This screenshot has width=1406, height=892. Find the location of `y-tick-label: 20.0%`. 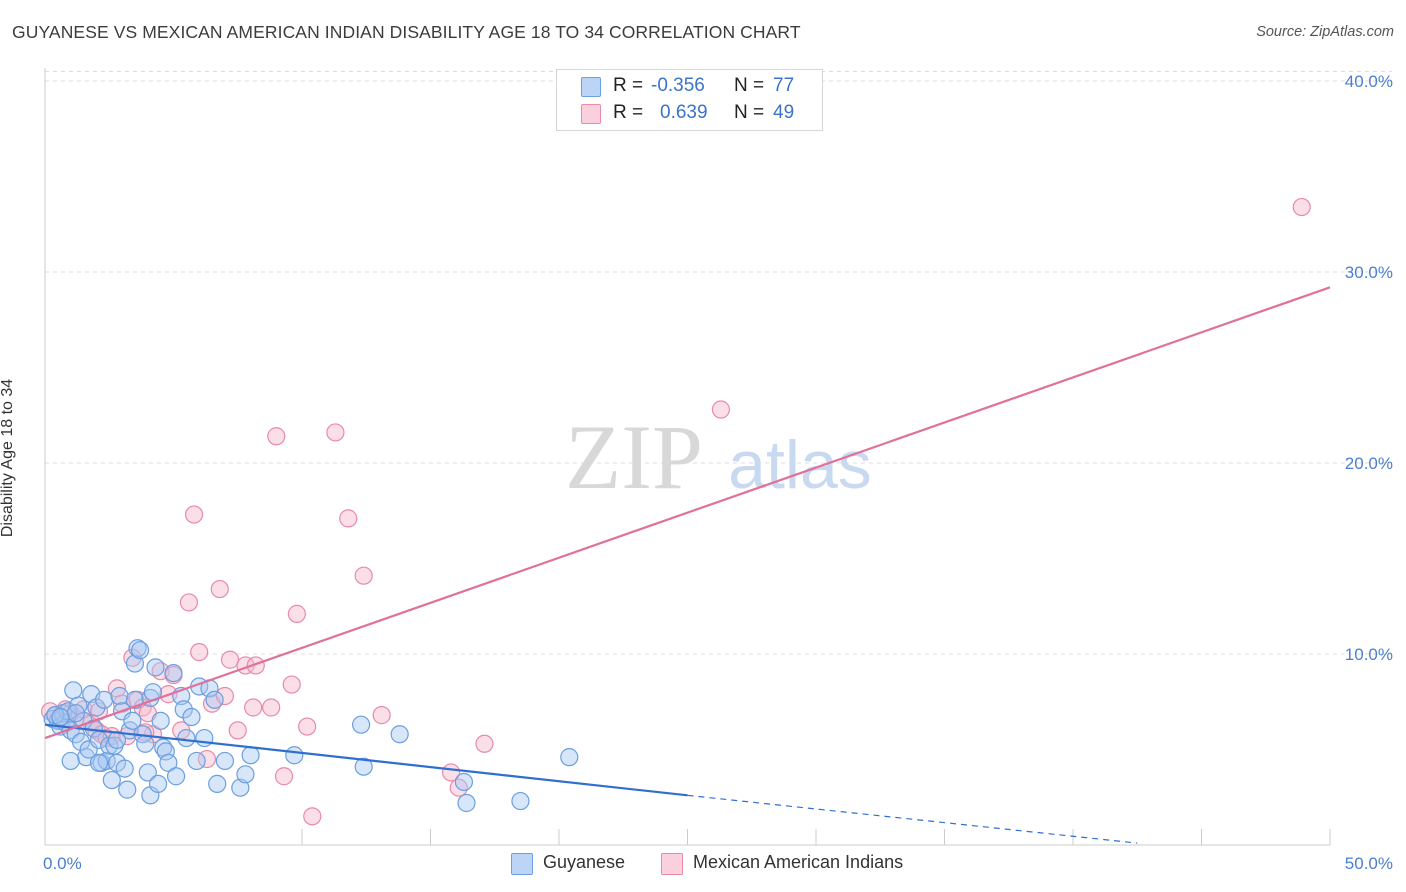

y-tick-label: 20.0% is located at coordinates (1369, 463).